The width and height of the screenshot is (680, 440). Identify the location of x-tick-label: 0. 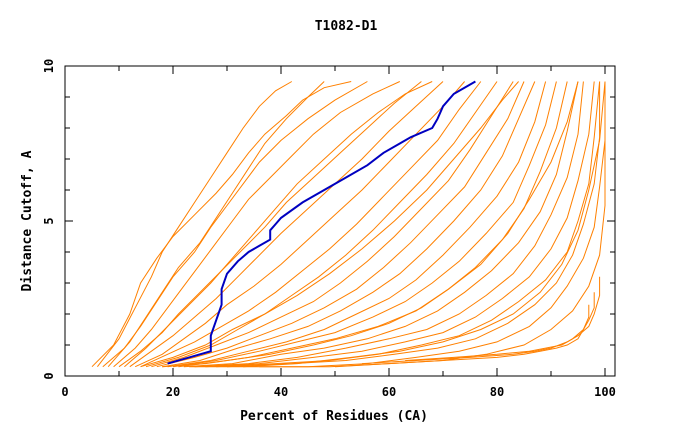
(64, 392).